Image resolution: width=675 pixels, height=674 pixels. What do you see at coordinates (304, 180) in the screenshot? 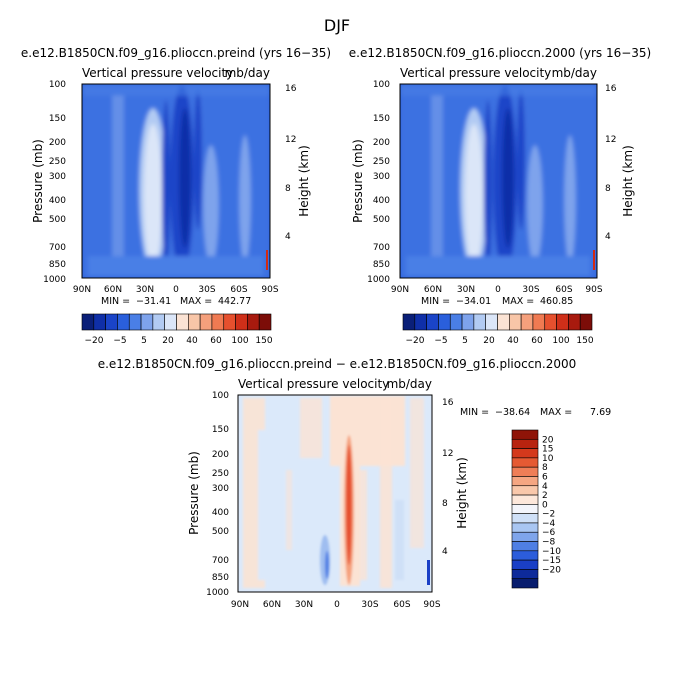
I see `y2-axis-label: Height (km)` at bounding box center [304, 180].